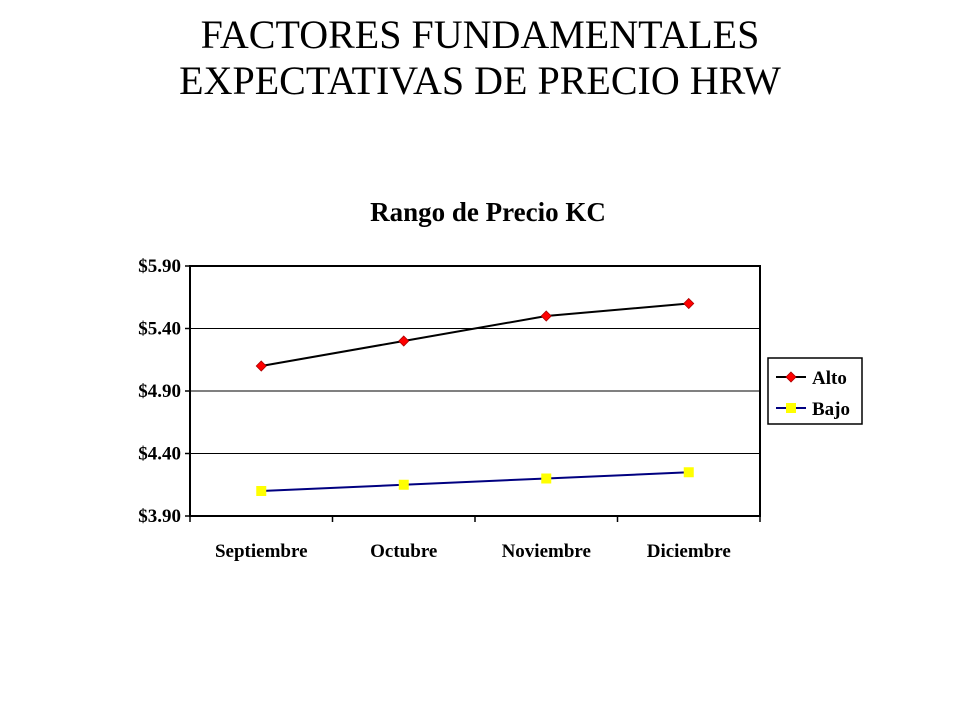 The image size is (960, 720). I want to click on x-tick-label: Noviembre, so click(546, 551).